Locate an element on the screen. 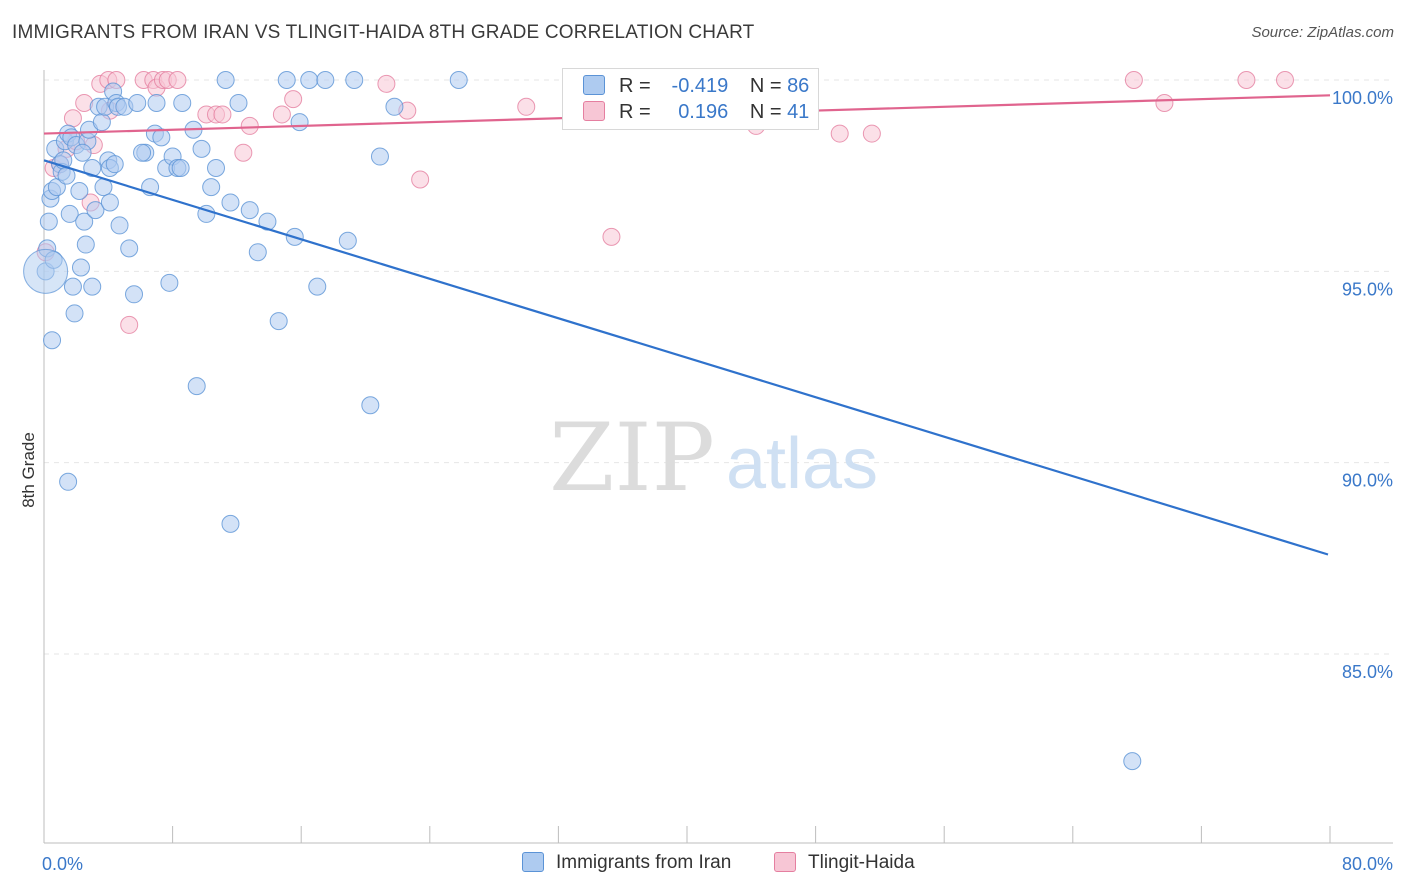 This screenshot has width=1406, height=892. legend-item-iran: Immigrants from Iran is located at coordinates (626, 863).